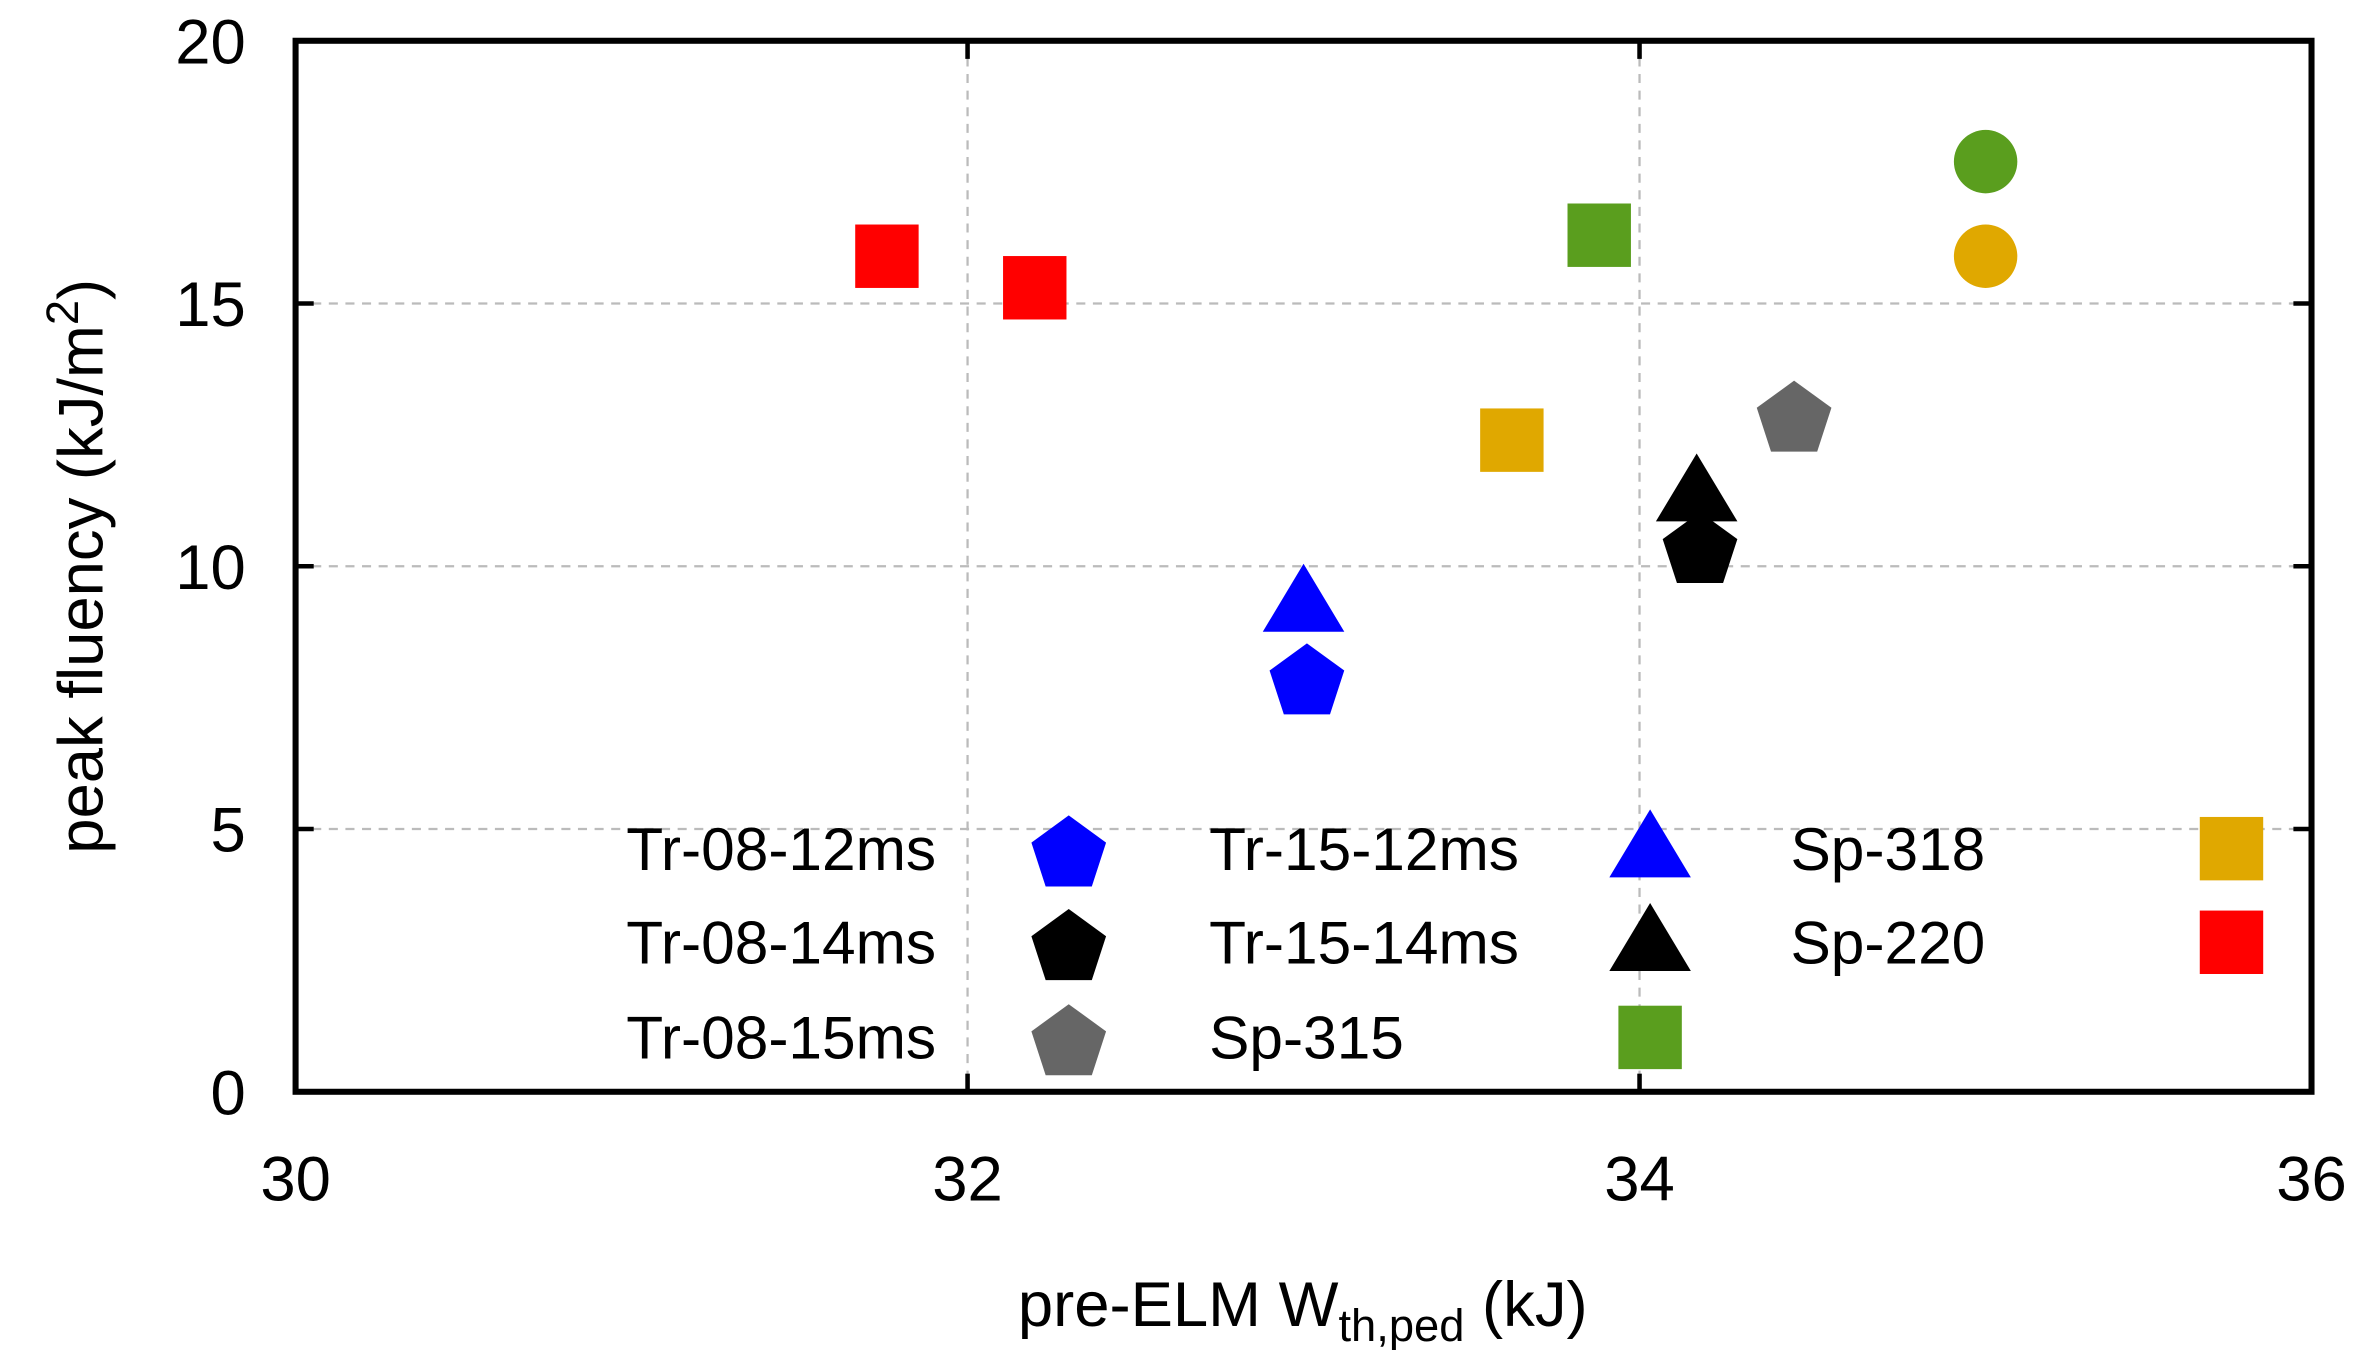  What do you see at coordinates (1364, 849) in the screenshot?
I see `legend-label: Tr-15-12ms` at bounding box center [1364, 849].